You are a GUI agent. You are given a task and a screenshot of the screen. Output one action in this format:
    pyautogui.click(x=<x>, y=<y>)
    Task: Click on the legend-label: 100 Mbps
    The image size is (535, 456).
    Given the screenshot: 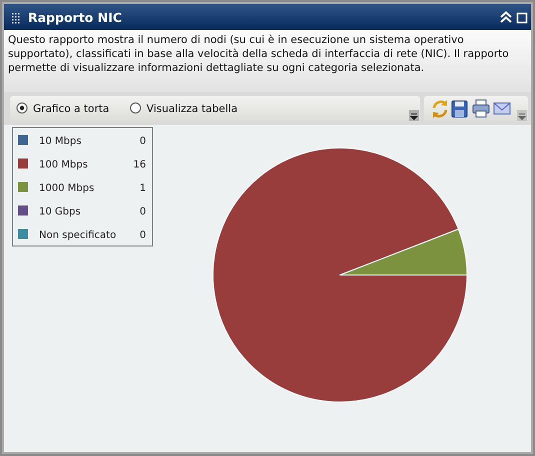 What is the action you would take?
    pyautogui.click(x=63, y=165)
    